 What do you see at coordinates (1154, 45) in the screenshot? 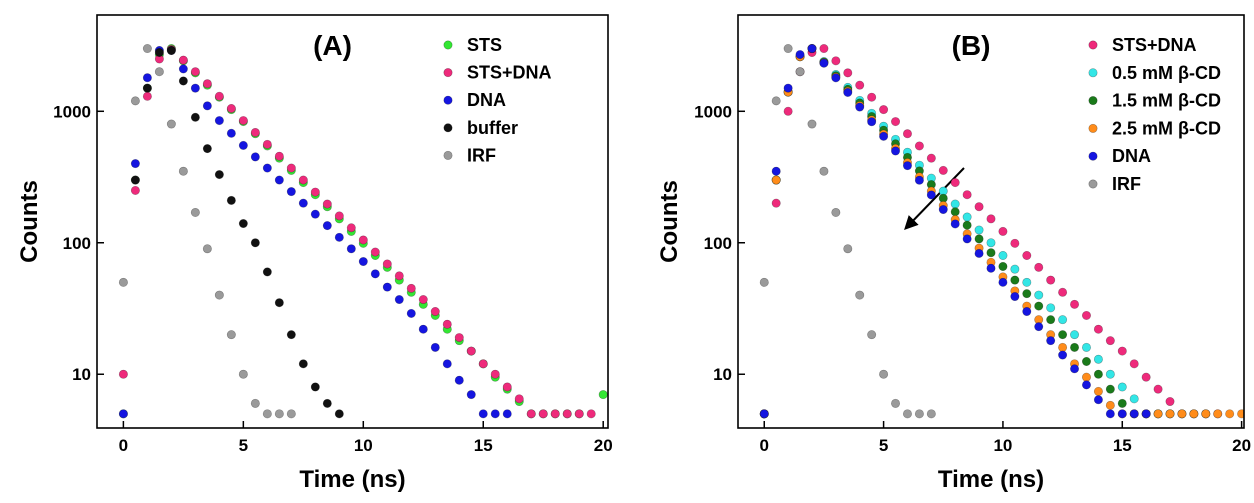
I see `legend-label: STS+DNA` at bounding box center [1154, 45].